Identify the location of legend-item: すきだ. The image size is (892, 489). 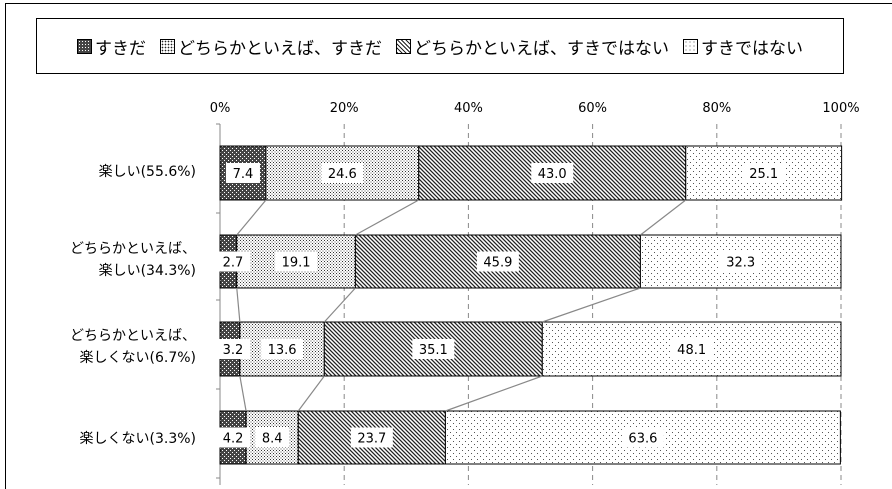
(111, 46).